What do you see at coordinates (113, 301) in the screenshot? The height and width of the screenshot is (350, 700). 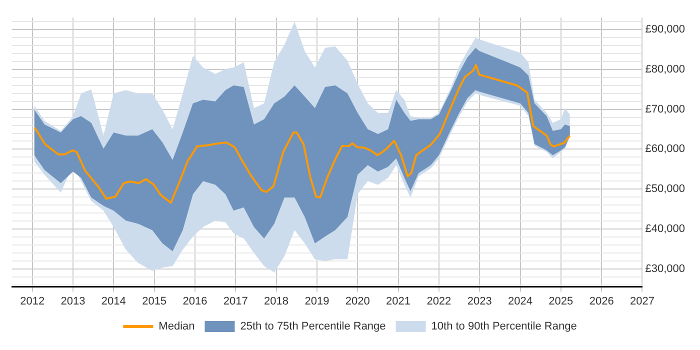 I see `x-tick-label: 2014` at bounding box center [113, 301].